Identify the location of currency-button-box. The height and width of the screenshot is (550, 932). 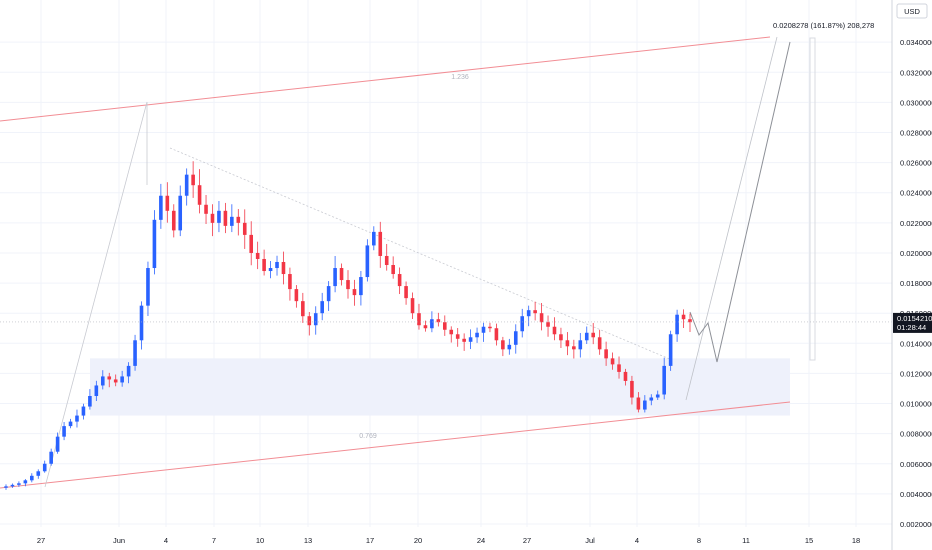
(912, 11).